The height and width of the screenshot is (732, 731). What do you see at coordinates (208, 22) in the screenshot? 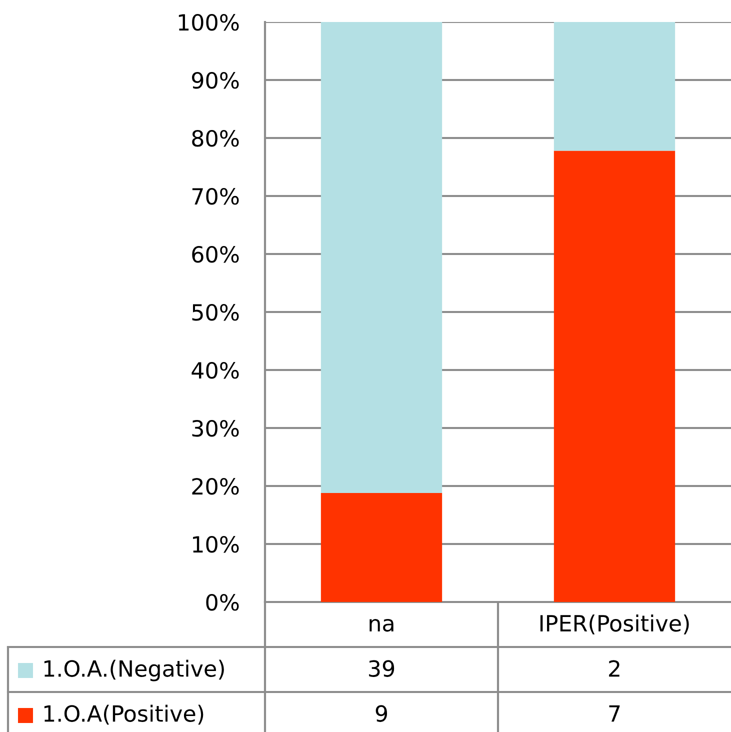
I see `y-tick-label: 100%` at bounding box center [208, 22].